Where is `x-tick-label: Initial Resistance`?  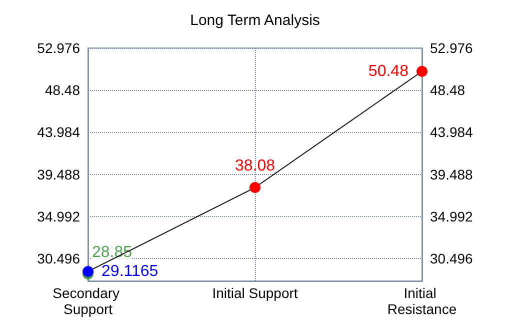 x-tick-label: Initial Resistance is located at coordinates (422, 301).